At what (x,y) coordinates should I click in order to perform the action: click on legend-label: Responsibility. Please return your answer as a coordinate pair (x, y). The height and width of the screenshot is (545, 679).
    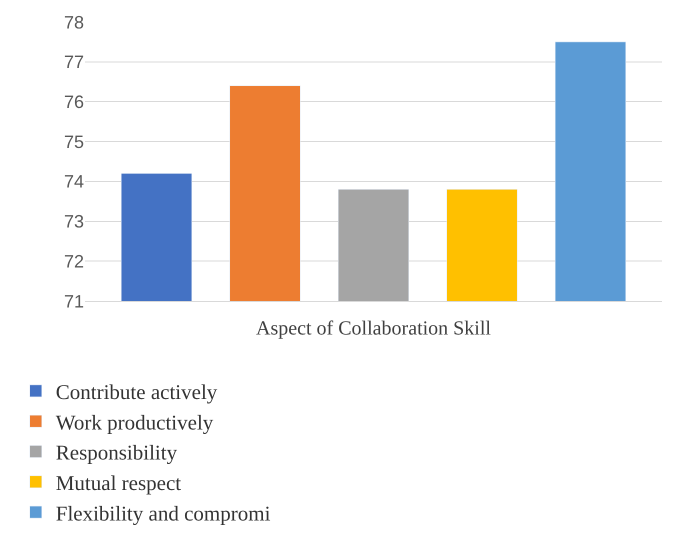
    Looking at the image, I should click on (117, 452).